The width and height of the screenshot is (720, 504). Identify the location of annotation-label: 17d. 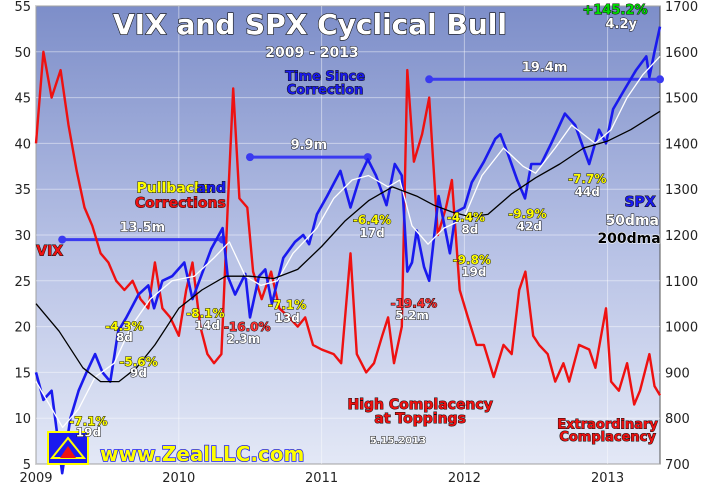
(371, 233).